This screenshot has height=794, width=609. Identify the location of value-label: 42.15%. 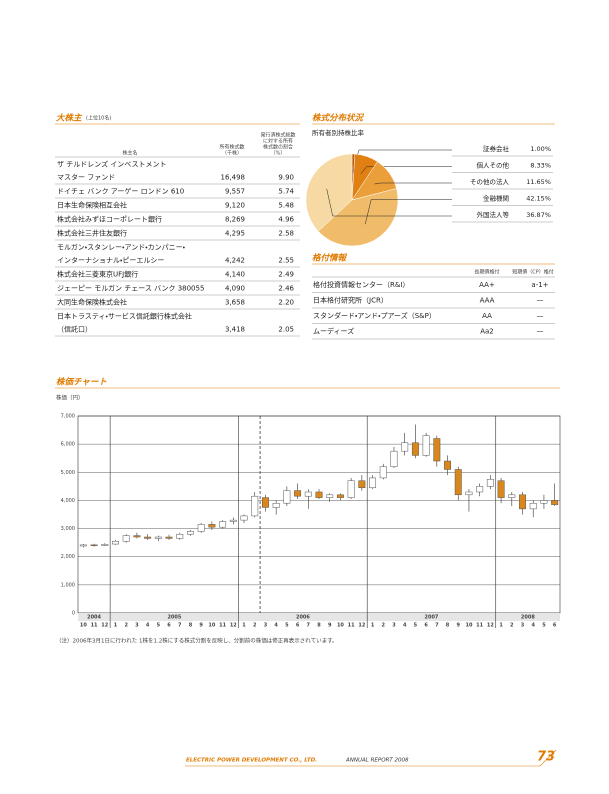
(538, 199).